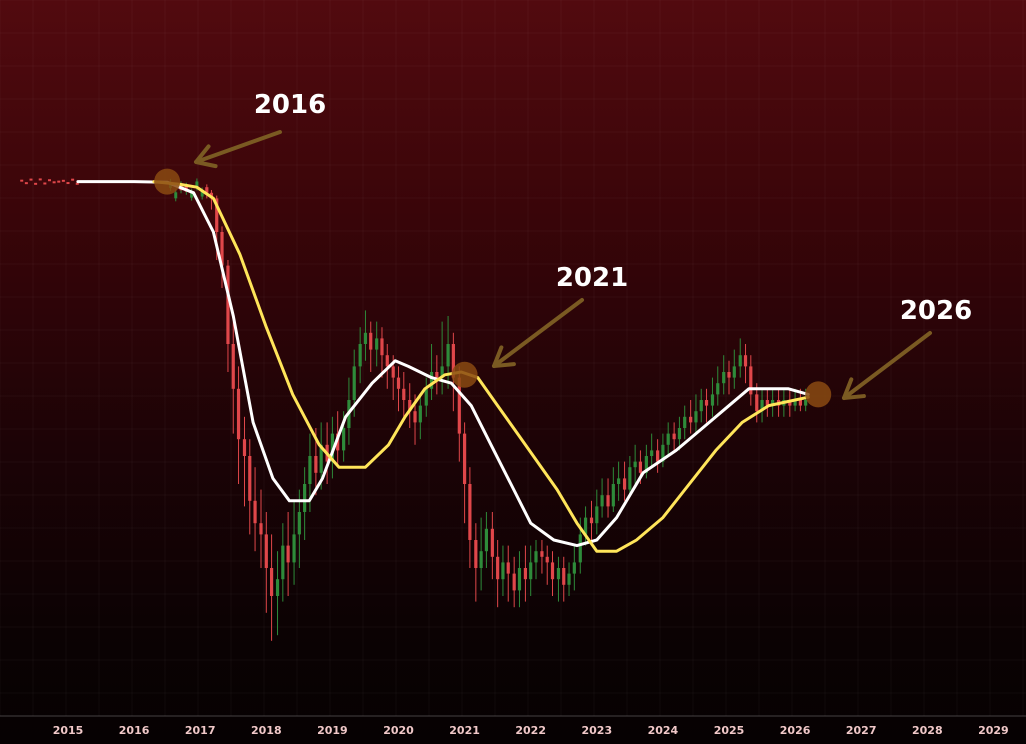 Image resolution: width=1026 pixels, height=744 pixels. Describe the element at coordinates (936, 311) in the screenshot. I see `annotation-label: 2026` at that location.